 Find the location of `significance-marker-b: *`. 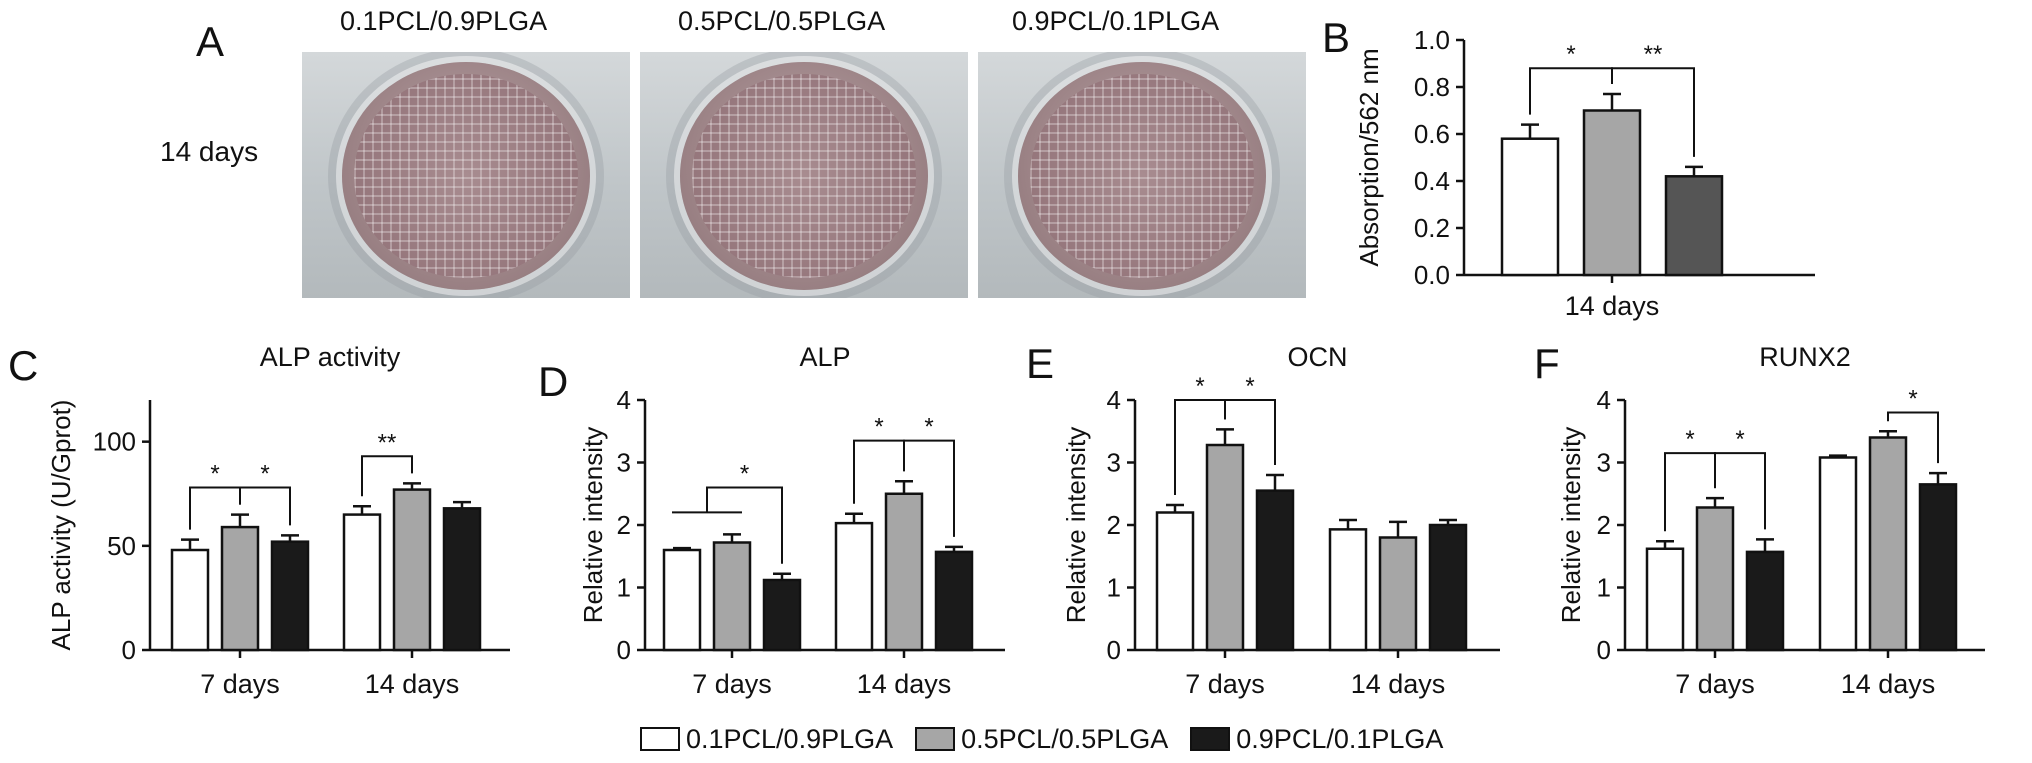

significance-marker-b: * is located at coordinates (1570, 54).